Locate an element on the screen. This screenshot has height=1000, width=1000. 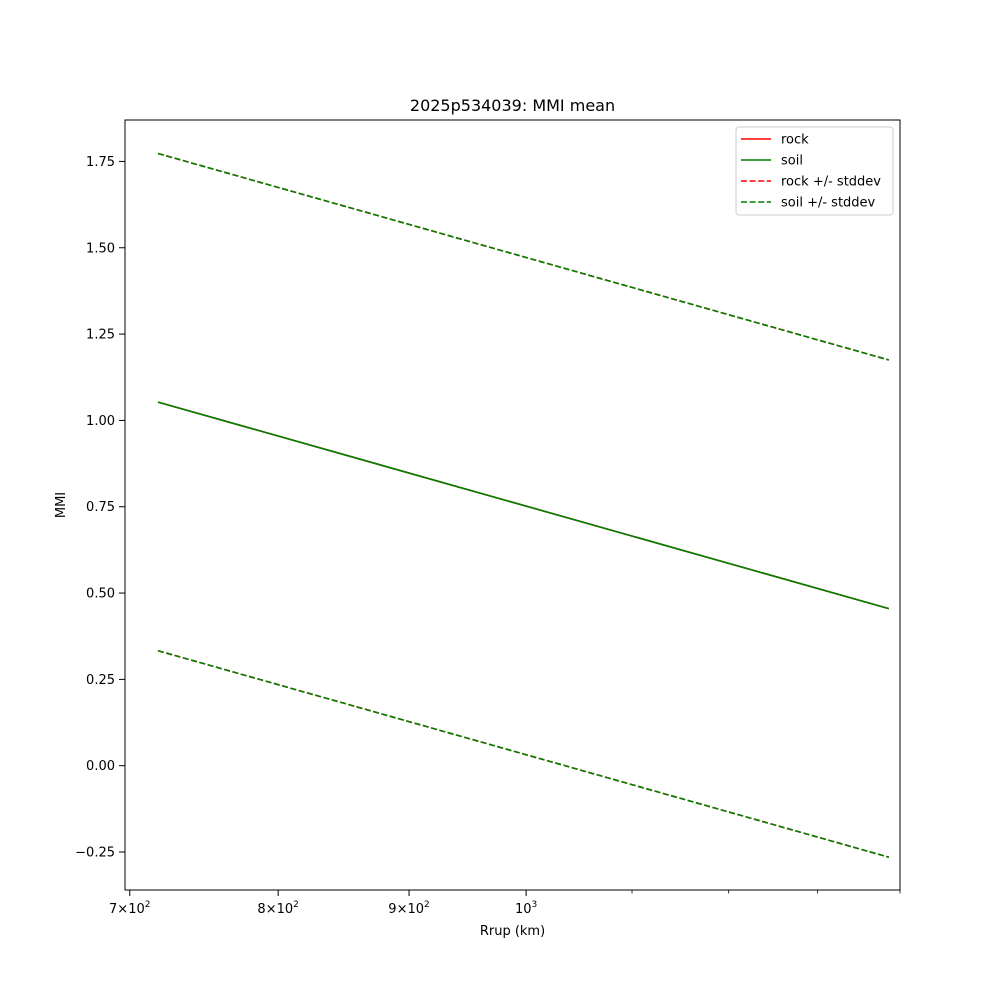
chart-title: 2025p534039: MMI mean is located at coordinates (512, 105).